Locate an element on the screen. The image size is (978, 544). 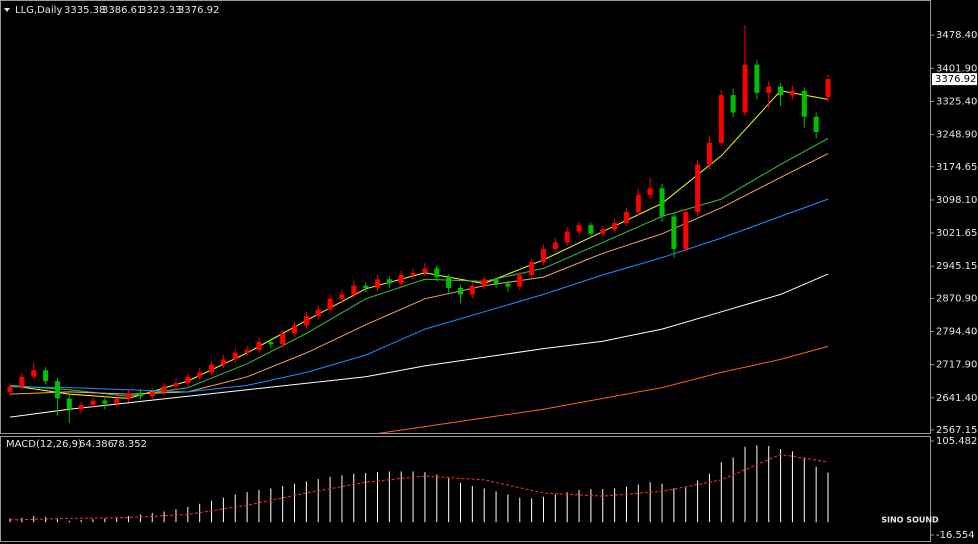
symbol-label: LLG,Daily is located at coordinates (38, 10).